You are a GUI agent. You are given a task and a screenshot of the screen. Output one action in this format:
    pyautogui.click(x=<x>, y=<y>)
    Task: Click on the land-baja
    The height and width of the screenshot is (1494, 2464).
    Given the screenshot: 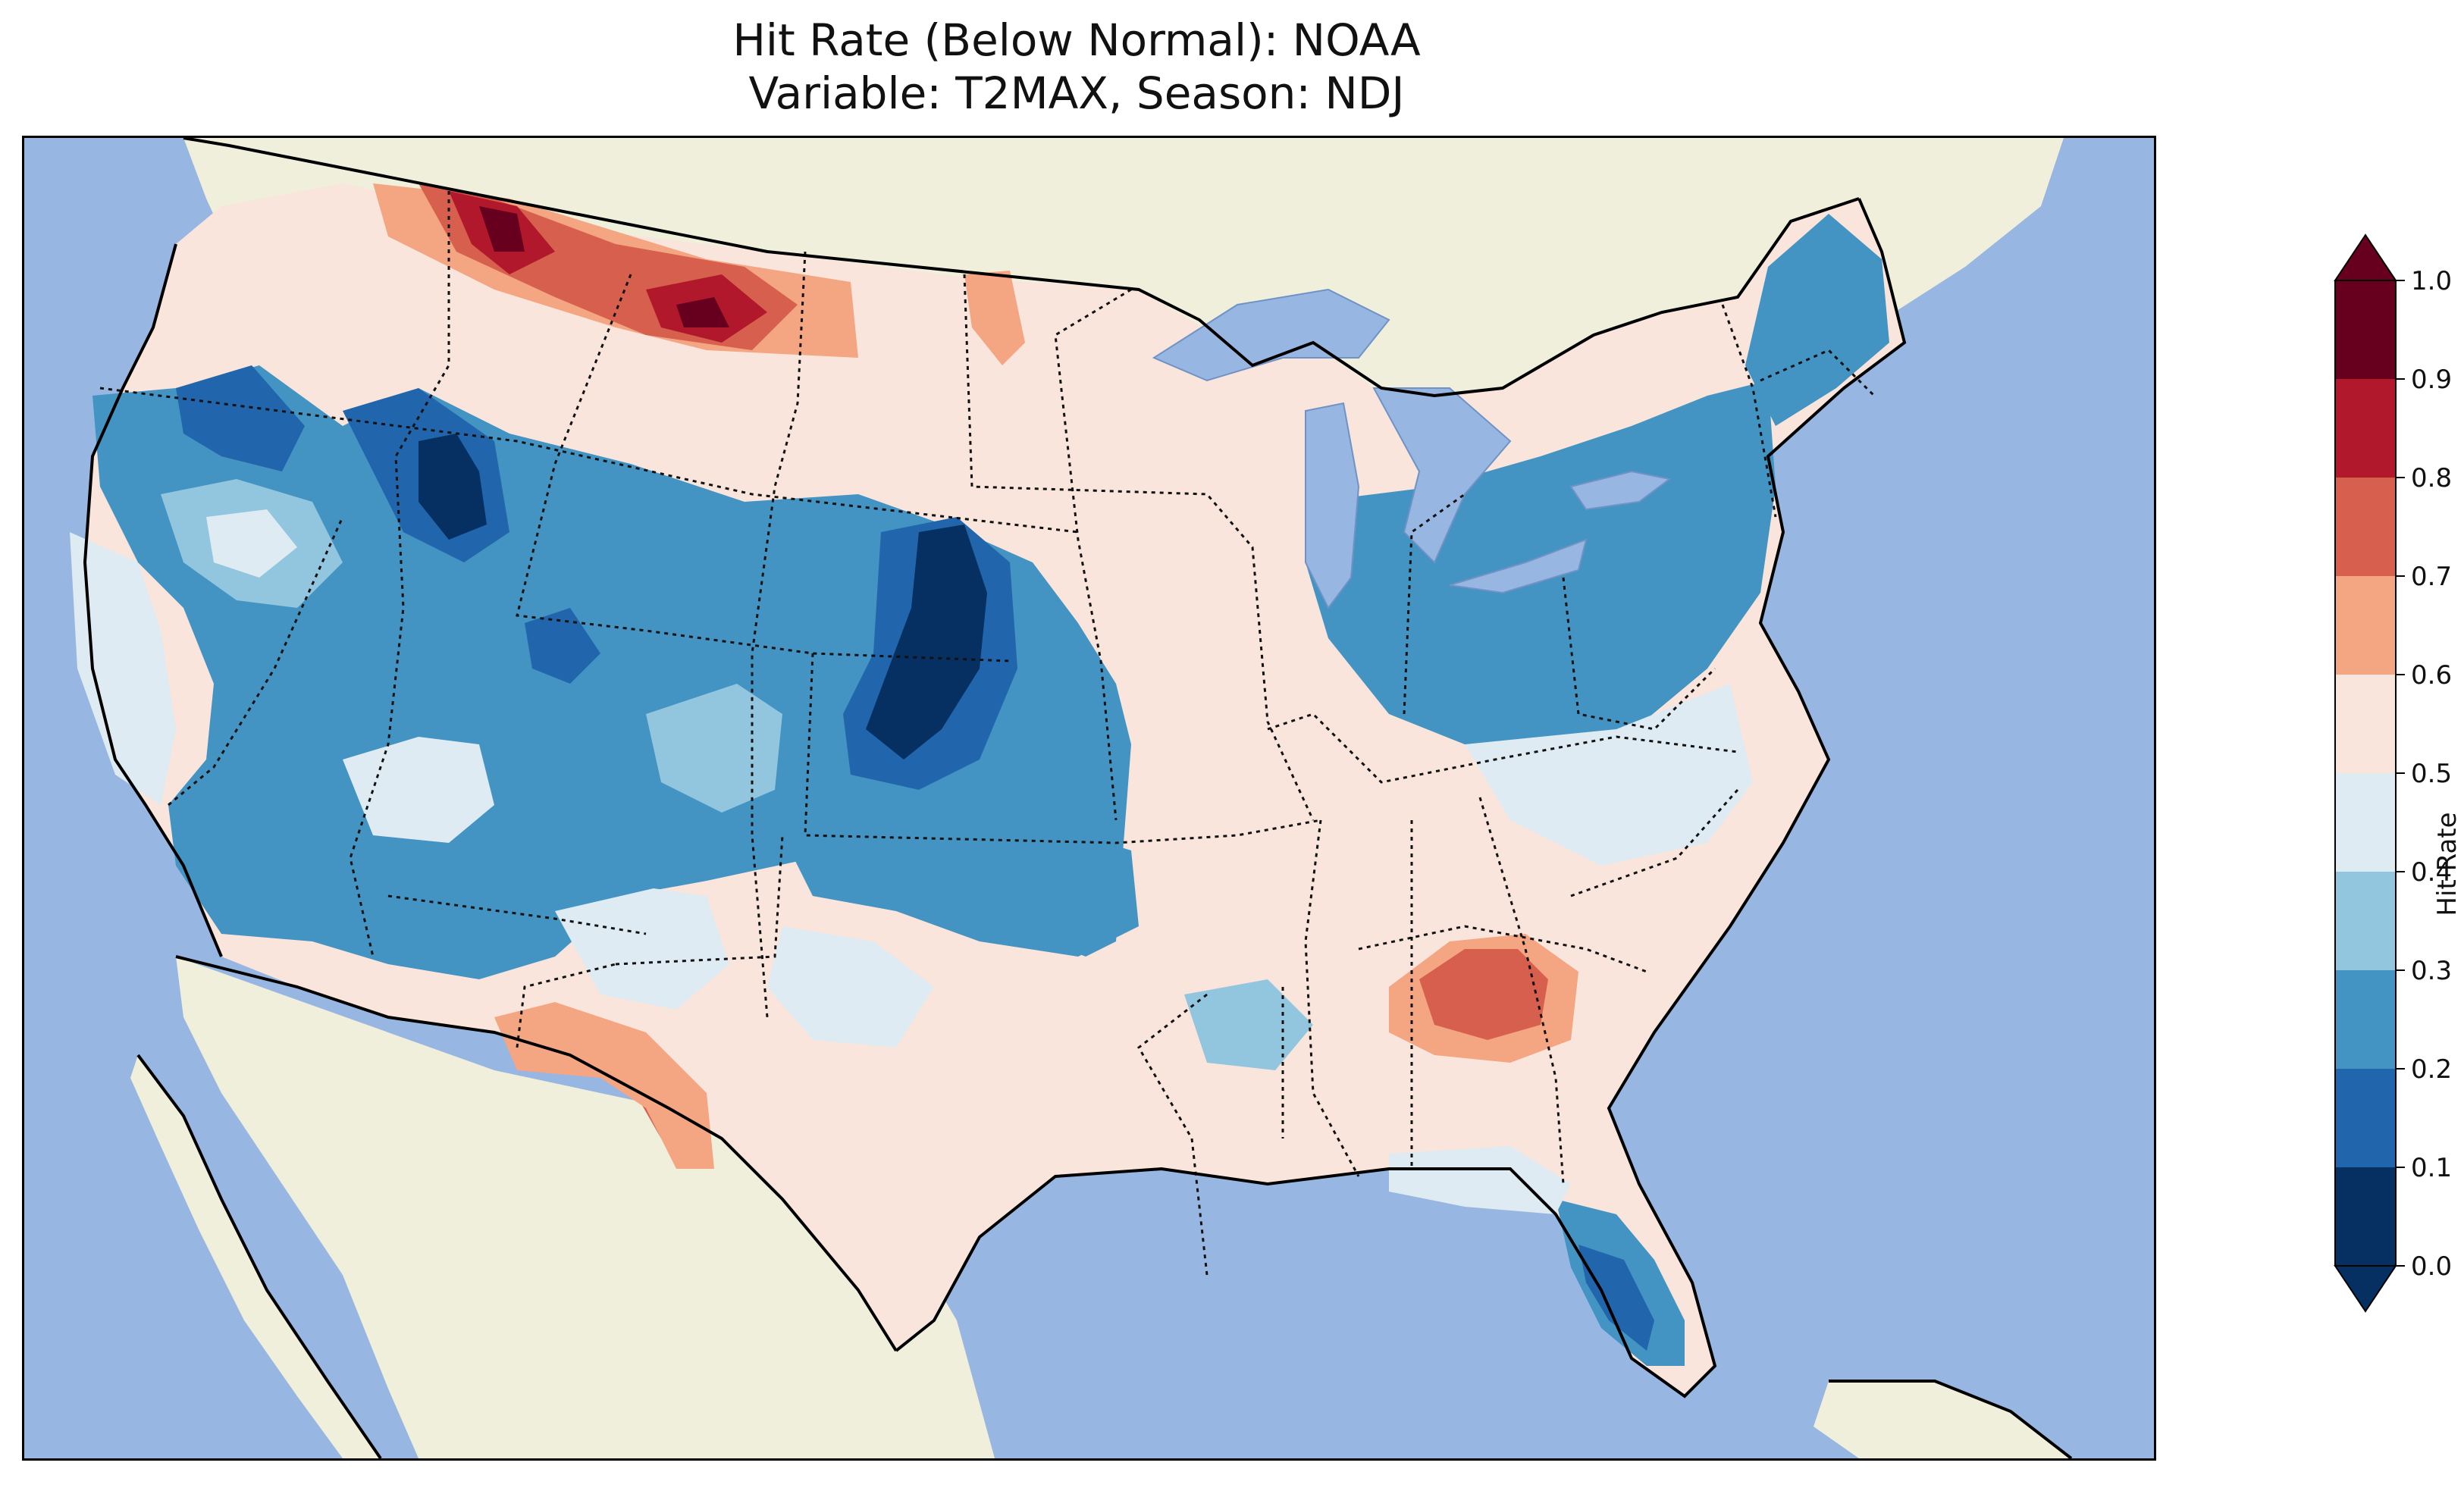 What is the action you would take?
    pyautogui.click(x=256, y=1256)
    